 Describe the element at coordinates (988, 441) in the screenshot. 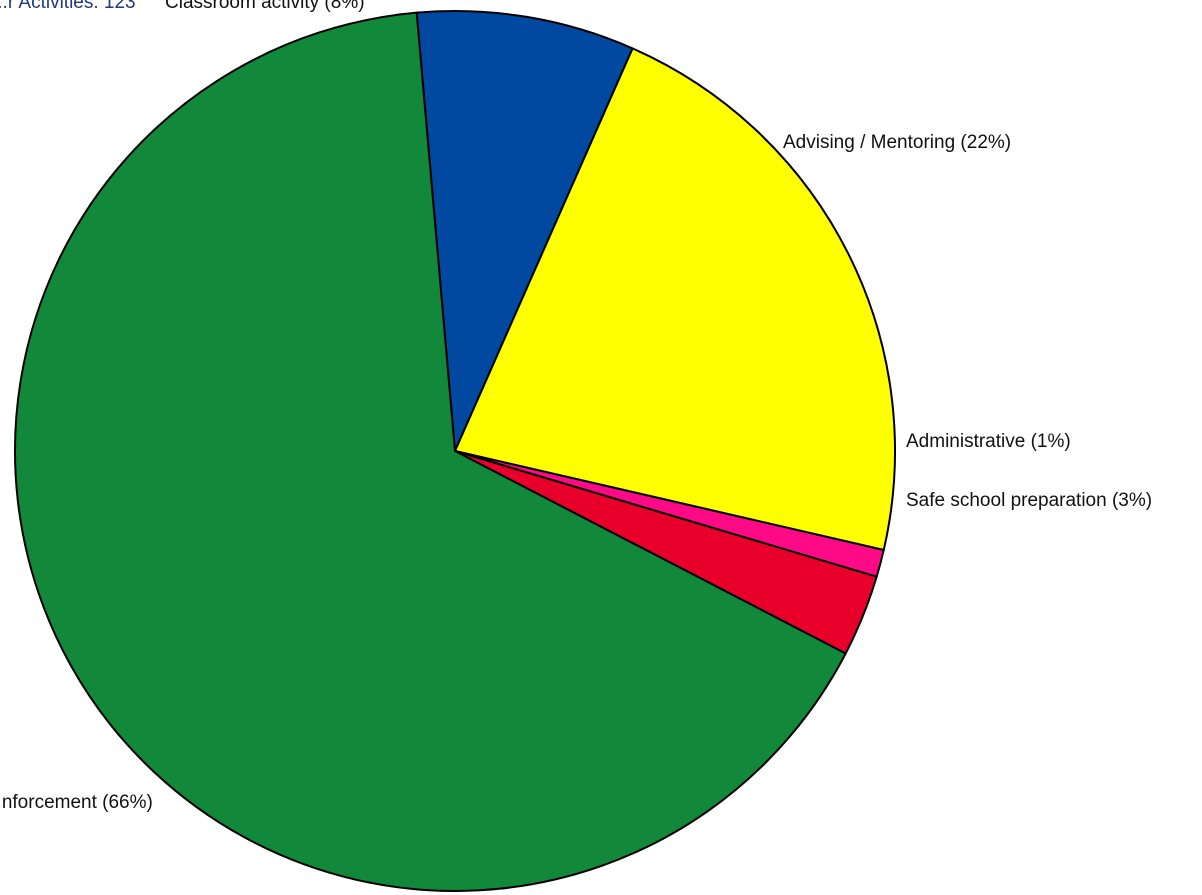

I see `label-administrative: Administrative (1%)` at that location.